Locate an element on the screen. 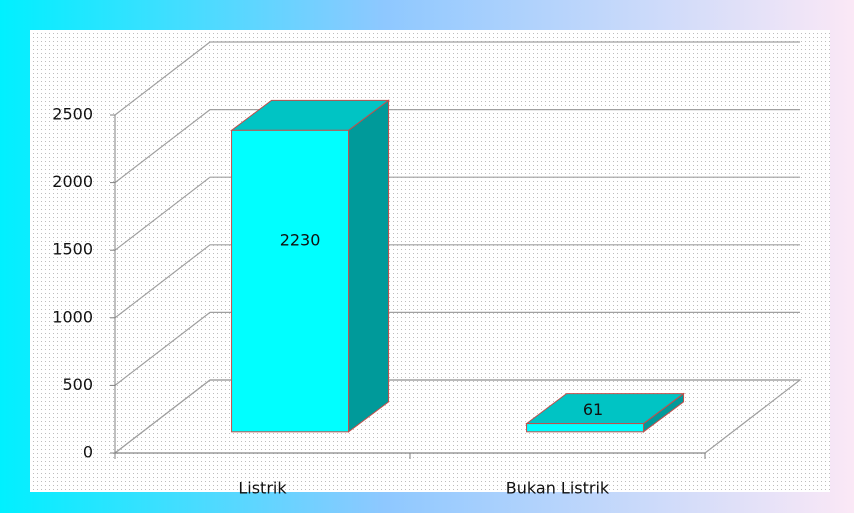 The image size is (854, 517). y-tick-label: 2000 is located at coordinates (72, 181).